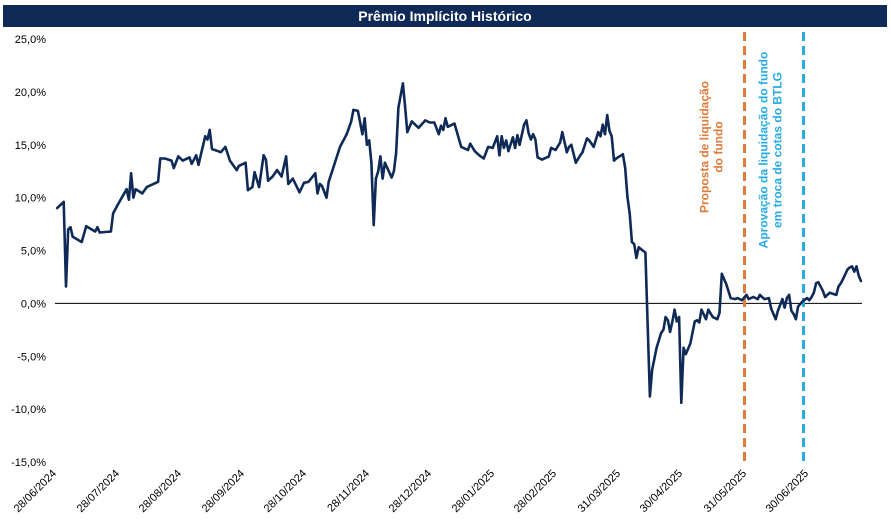 This screenshot has height=526, width=891. What do you see at coordinates (33, 304) in the screenshot?
I see `y-tick-label: 0,0%` at bounding box center [33, 304].